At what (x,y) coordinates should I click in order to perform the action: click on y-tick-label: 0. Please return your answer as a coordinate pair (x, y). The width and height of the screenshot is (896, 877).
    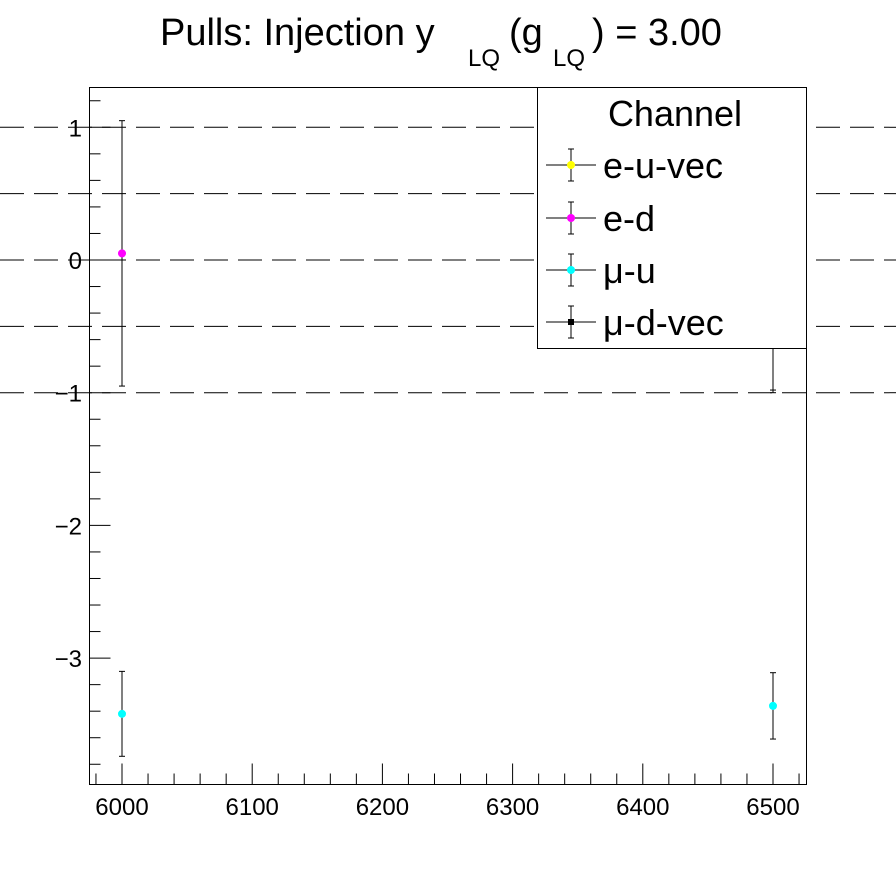
    Looking at the image, I should click on (75, 261).